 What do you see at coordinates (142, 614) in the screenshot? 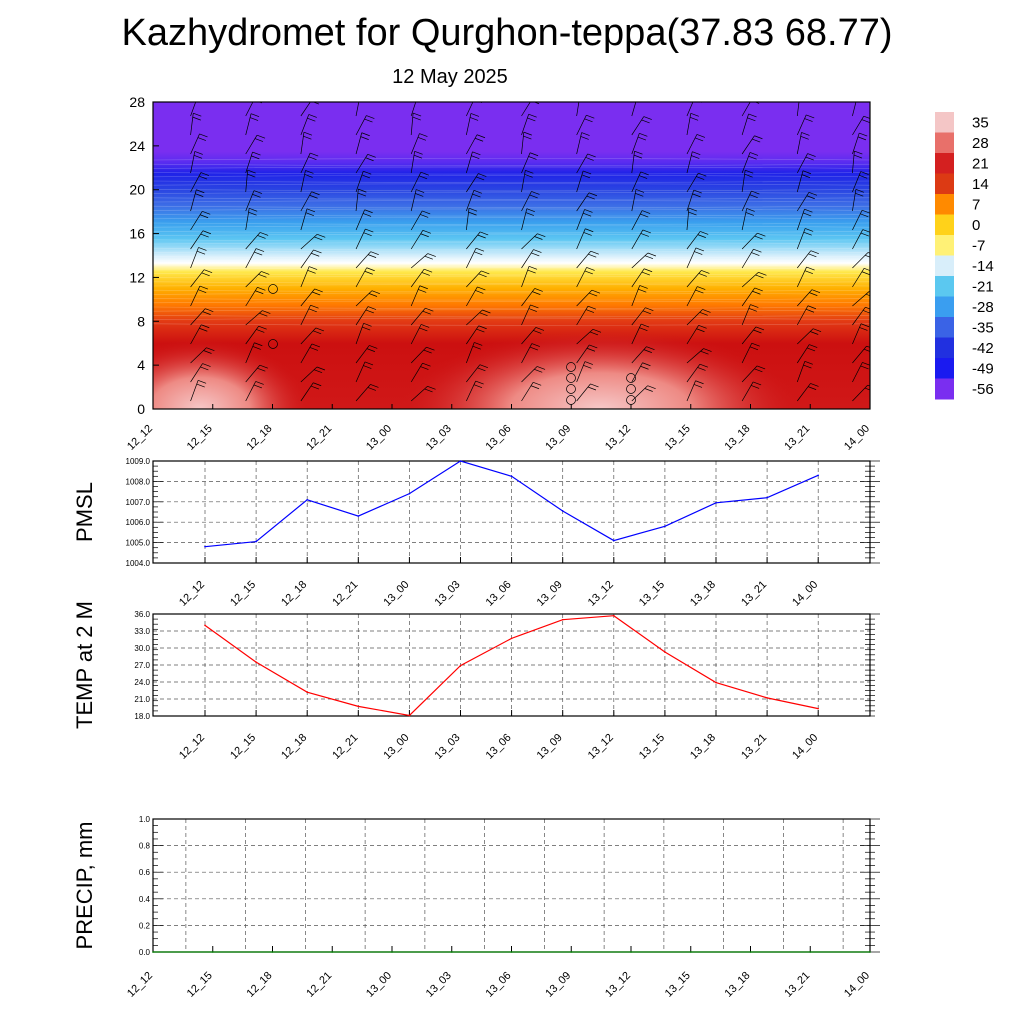
I see `temp-2m-ytick-label: 36.0` at bounding box center [142, 614].